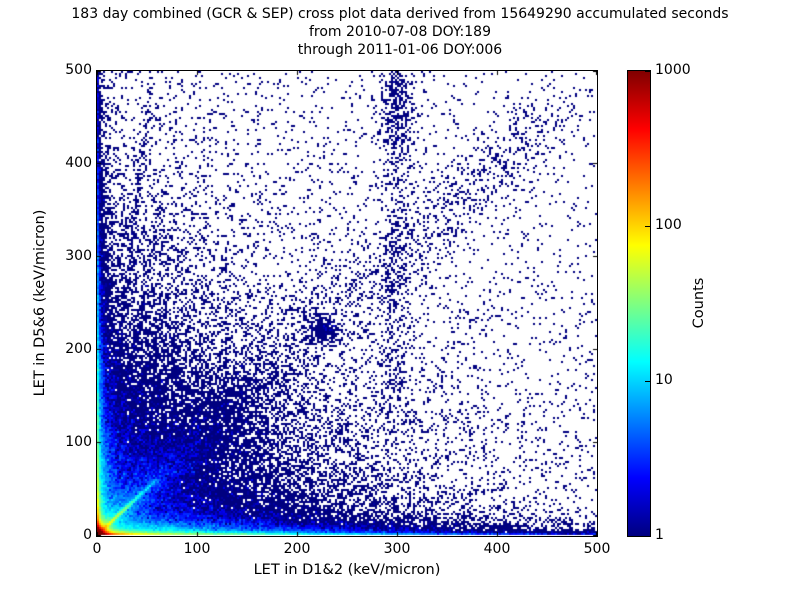 This screenshot has width=800, height=600. Describe the element at coordinates (673, 70) in the screenshot. I see `colorbar-tick-label: 1000` at that location.